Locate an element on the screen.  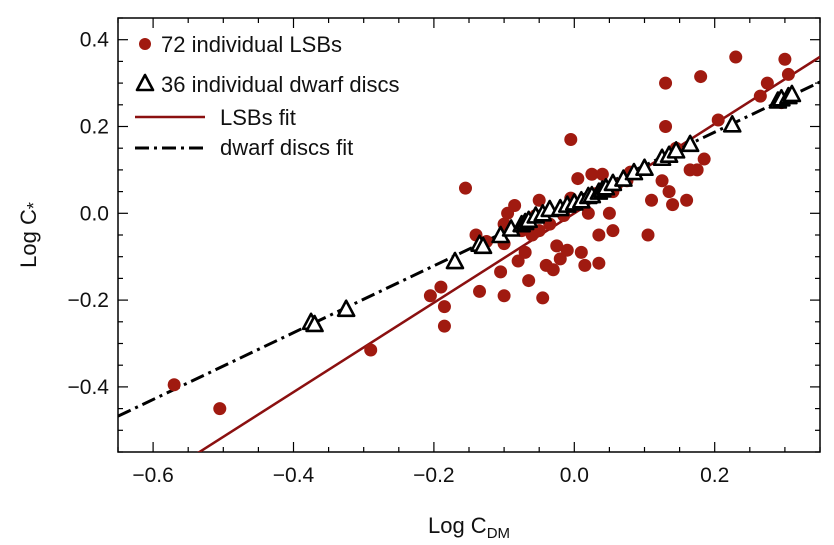
x-axis-title-sub: DM is located at coordinates (498, 533).